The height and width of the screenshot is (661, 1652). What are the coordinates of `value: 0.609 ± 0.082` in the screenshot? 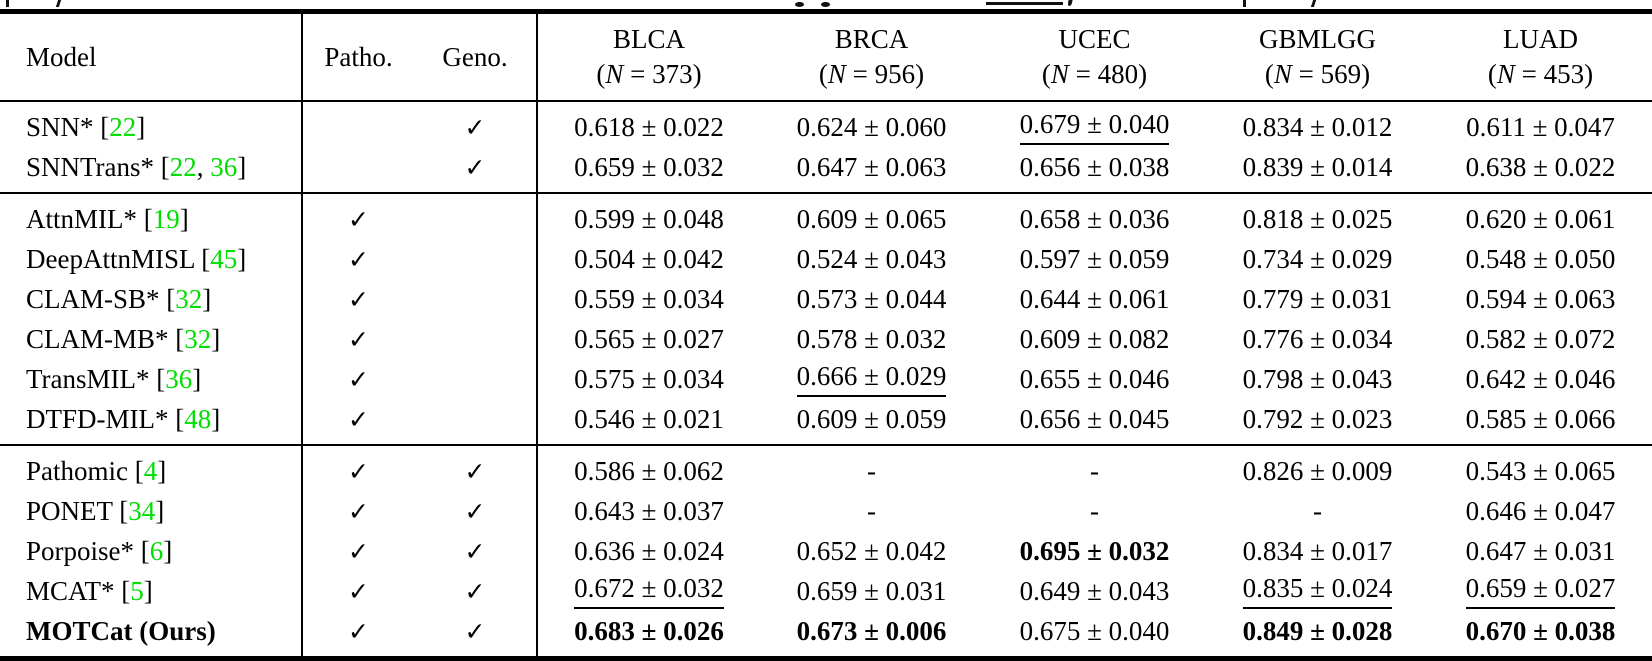 It's located at (1094, 338).